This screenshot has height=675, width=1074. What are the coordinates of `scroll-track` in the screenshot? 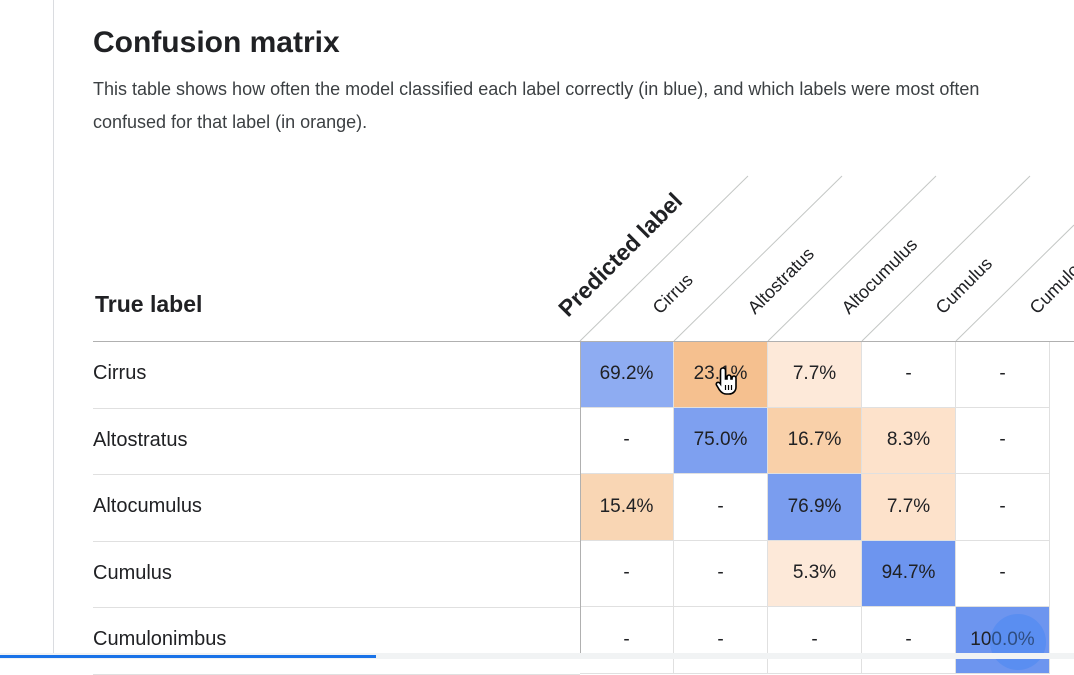 It's located at (537, 656).